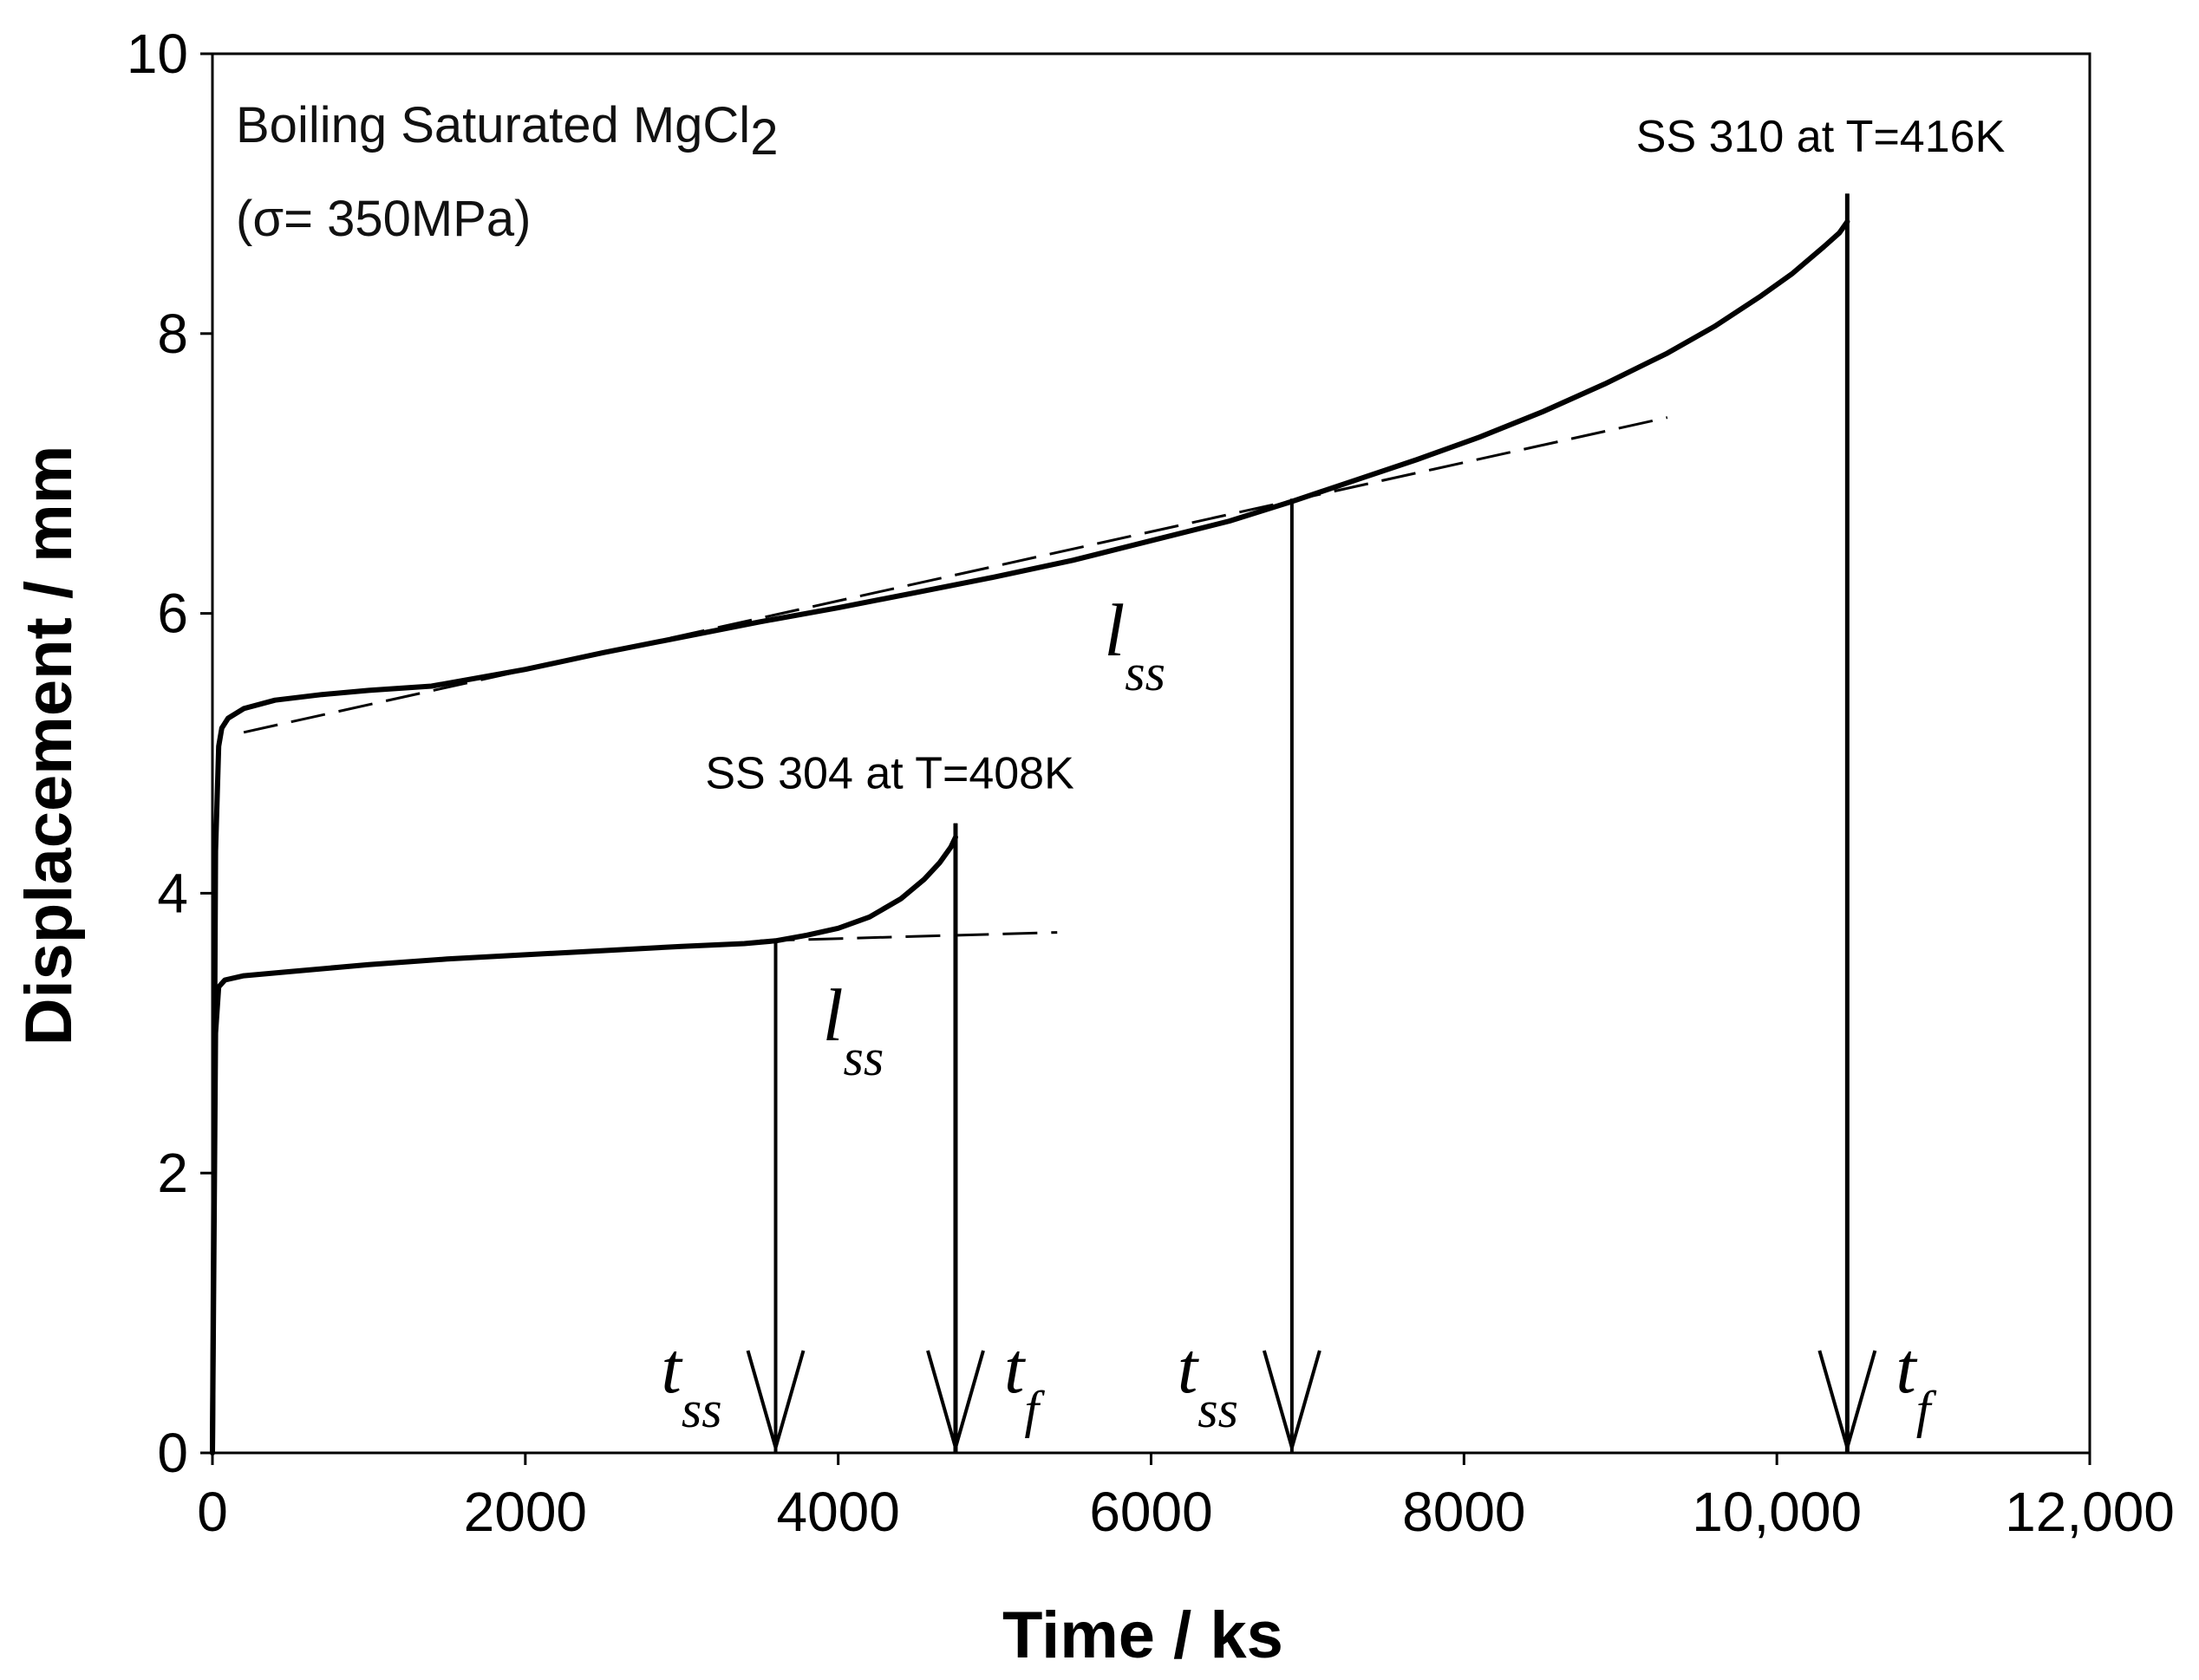  I want to click on solution-subscript: 2, so click(764, 137).